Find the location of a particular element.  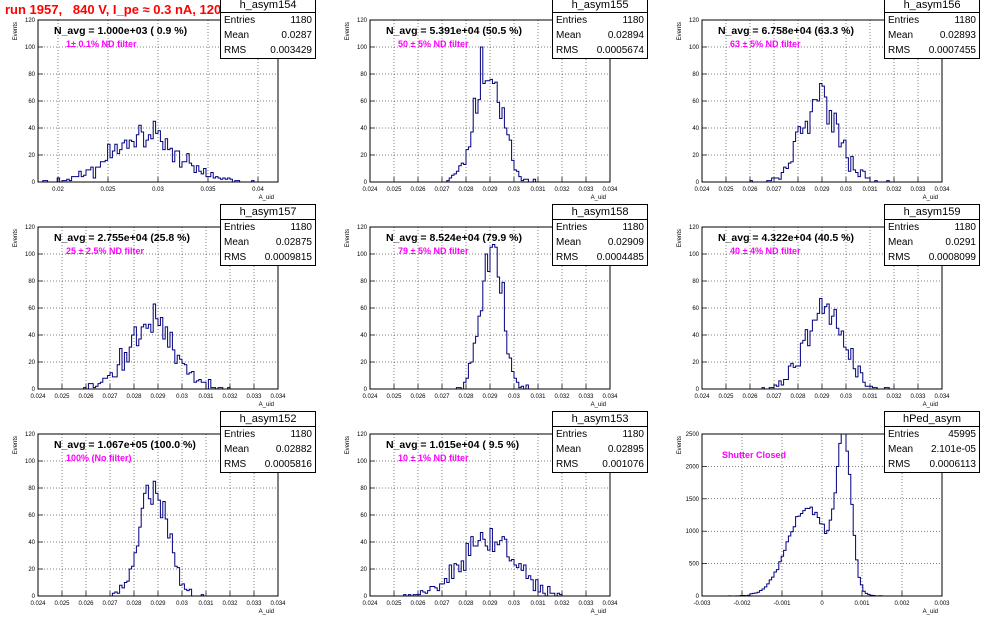

stat-row-rms: RMS 0.0008099 is located at coordinates (932, 257).